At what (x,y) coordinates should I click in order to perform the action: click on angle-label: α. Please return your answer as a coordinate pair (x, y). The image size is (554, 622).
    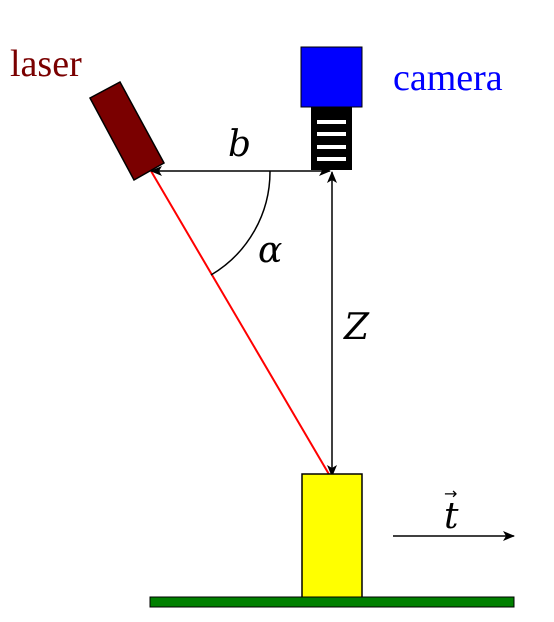
    Looking at the image, I should click on (270, 250).